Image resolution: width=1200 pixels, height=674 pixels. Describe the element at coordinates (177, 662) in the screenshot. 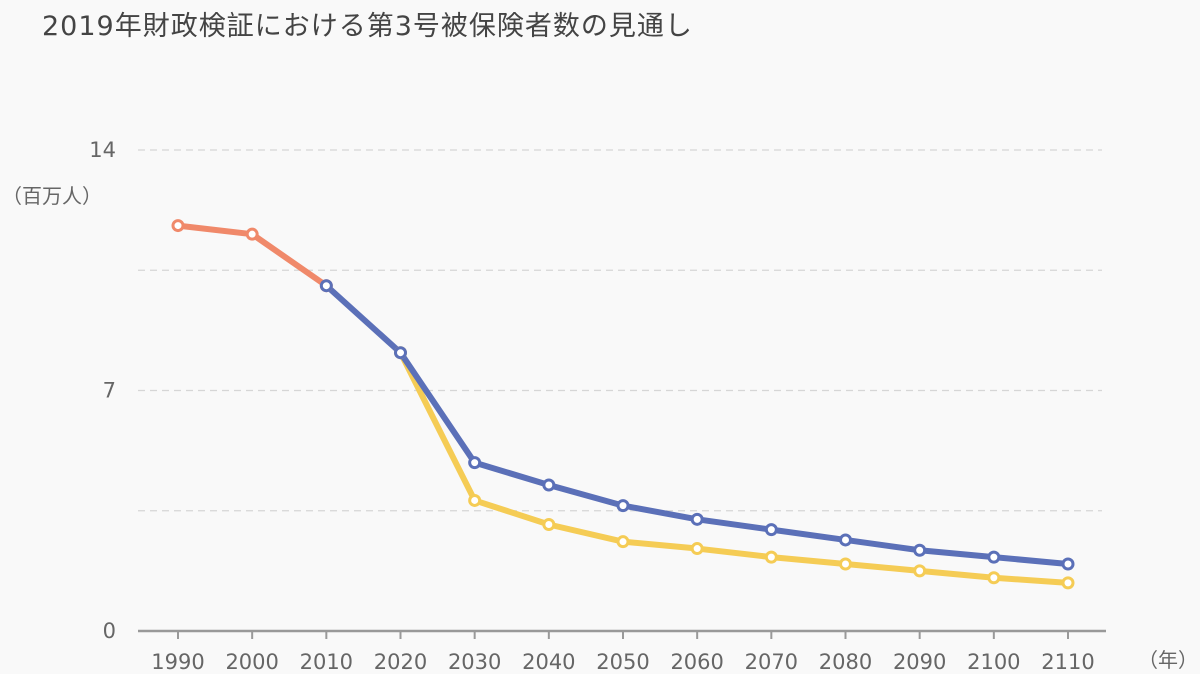

I see `x-tick-label: 1990` at that location.